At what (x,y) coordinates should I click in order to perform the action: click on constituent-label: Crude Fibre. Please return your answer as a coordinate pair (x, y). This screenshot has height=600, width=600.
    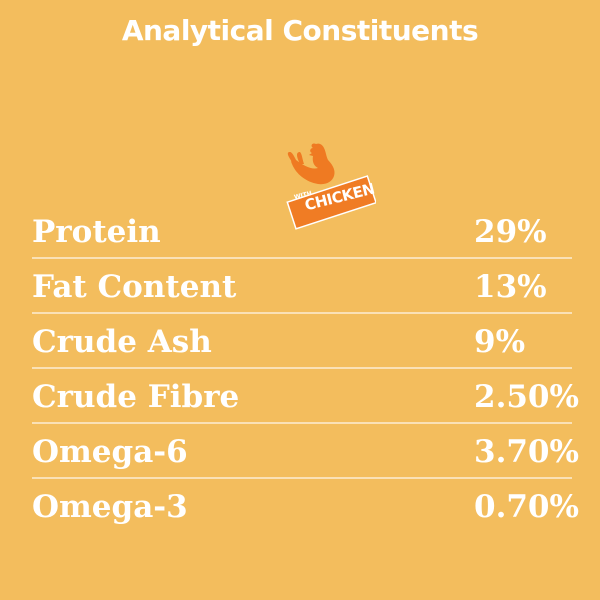
    Looking at the image, I should click on (136, 397).